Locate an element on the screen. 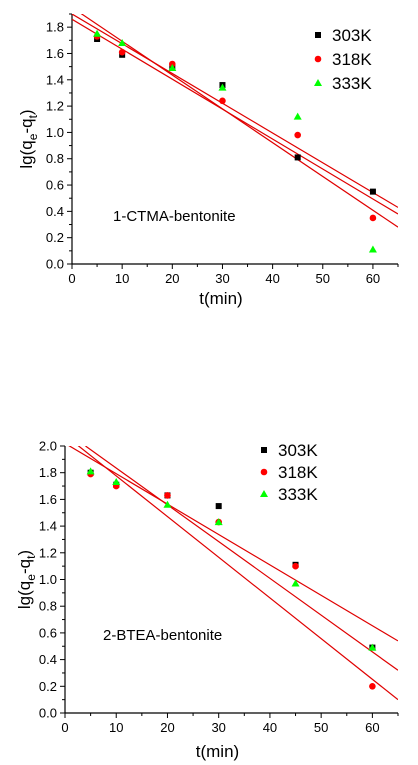 The height and width of the screenshot is (765, 418). chart-annotation: 2-BTEA-bentonite is located at coordinates (162, 635).